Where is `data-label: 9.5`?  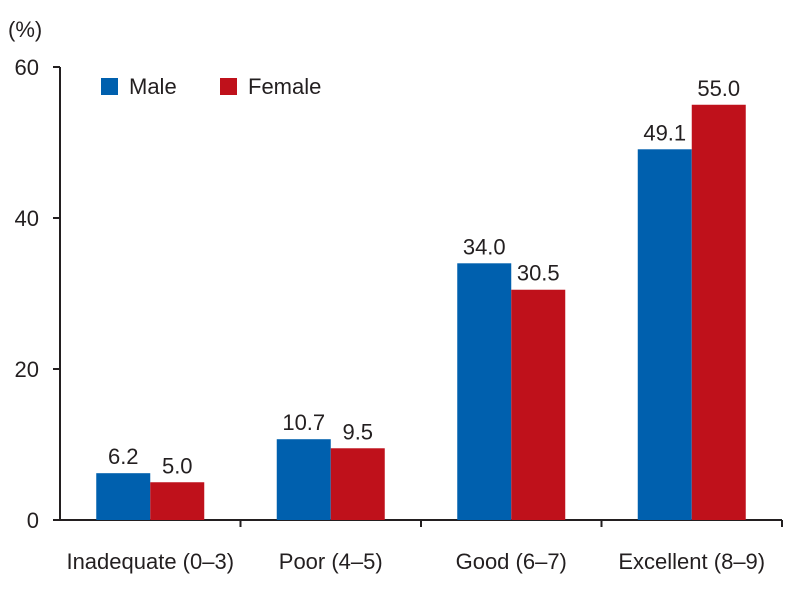 data-label: 9.5 is located at coordinates (357, 431).